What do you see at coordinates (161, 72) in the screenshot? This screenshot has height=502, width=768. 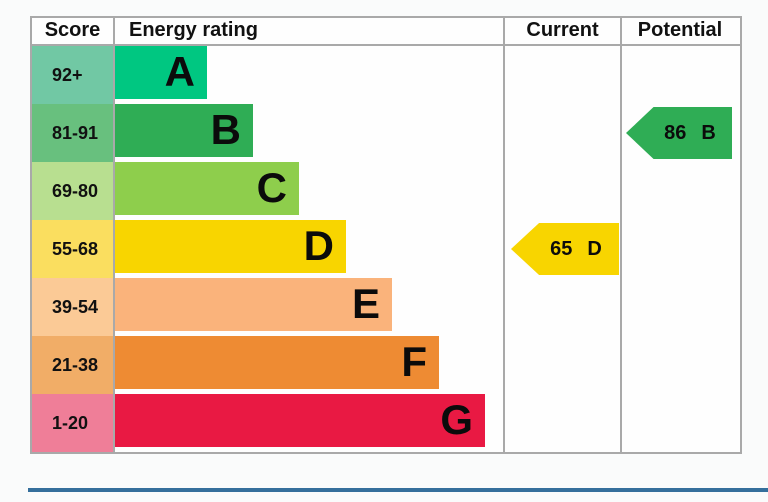 I see `rating-bar: A` at bounding box center [161, 72].